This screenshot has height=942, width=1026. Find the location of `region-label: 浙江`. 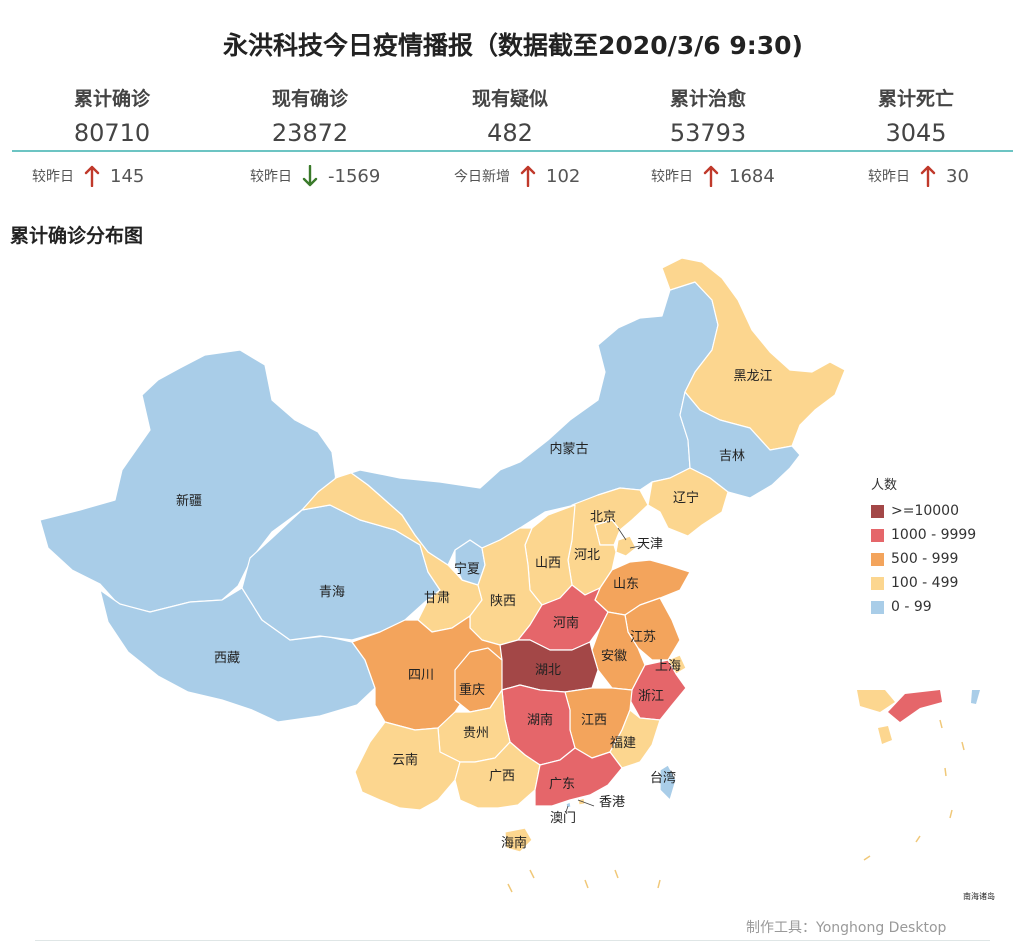

region-label: 浙江 is located at coordinates (651, 696).